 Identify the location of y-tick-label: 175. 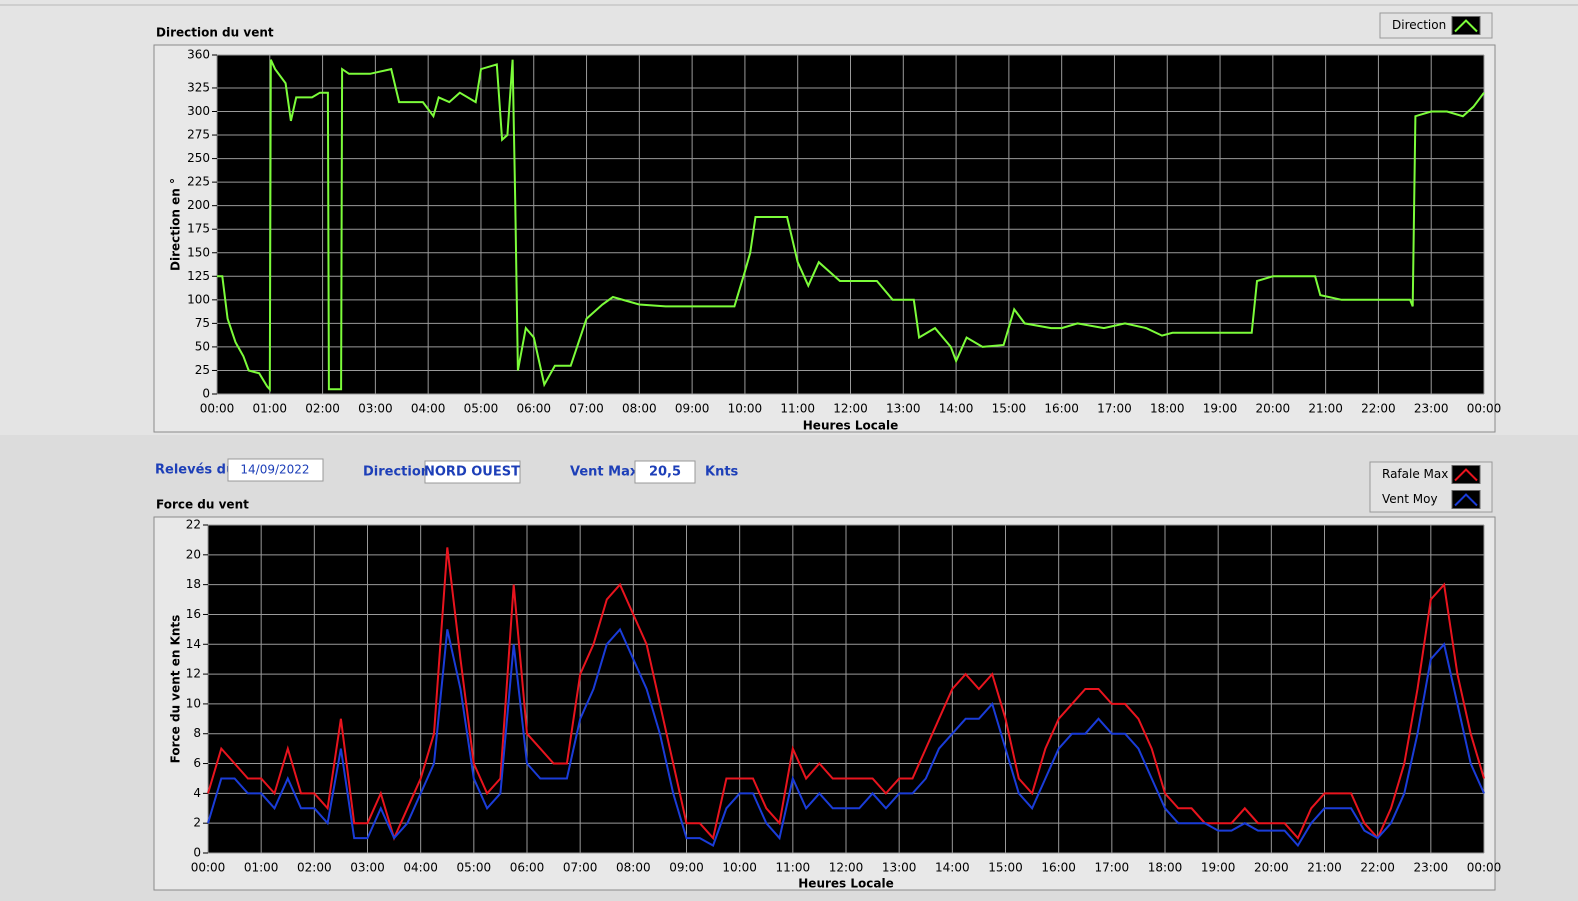
(198, 229).